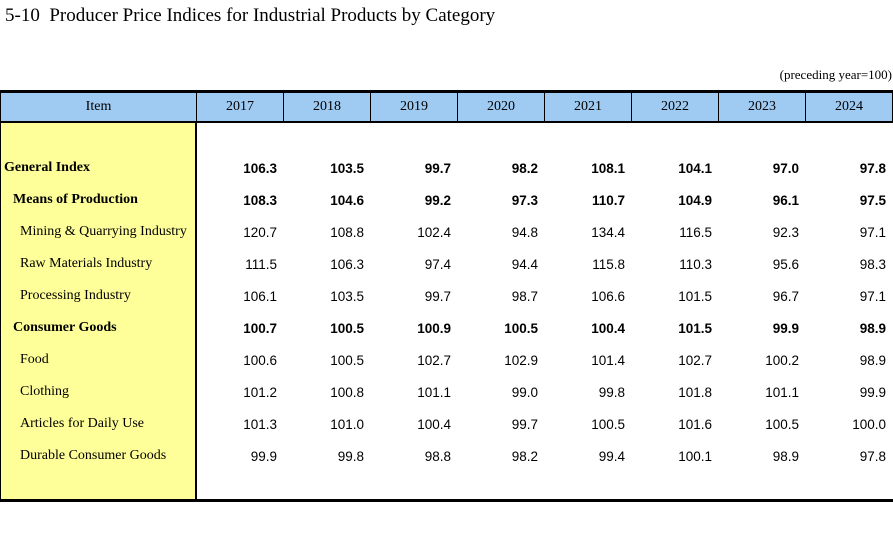 This screenshot has width=893, height=539. I want to click on year-column-header: 2023, so click(762, 107).